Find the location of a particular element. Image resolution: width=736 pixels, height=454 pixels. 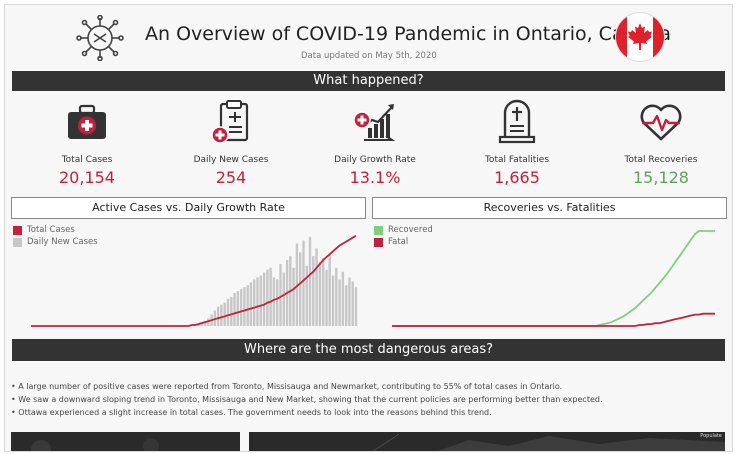

legend-label: Daily New Cases is located at coordinates (62, 242).